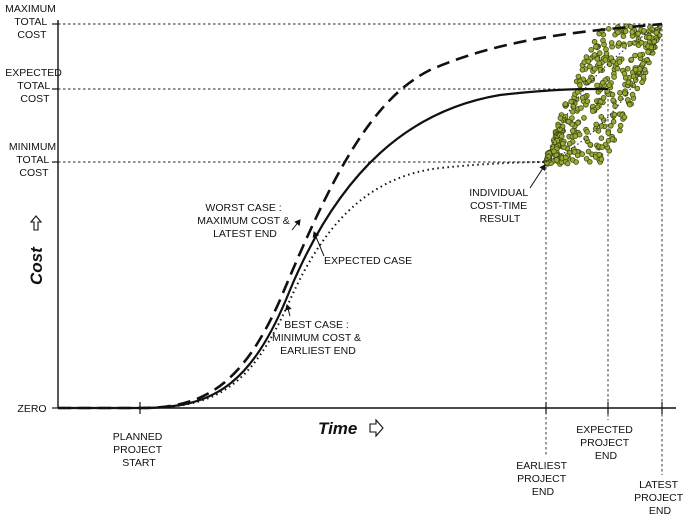  I want to click on cost-time-scatter-cloud, so click(603, 95).